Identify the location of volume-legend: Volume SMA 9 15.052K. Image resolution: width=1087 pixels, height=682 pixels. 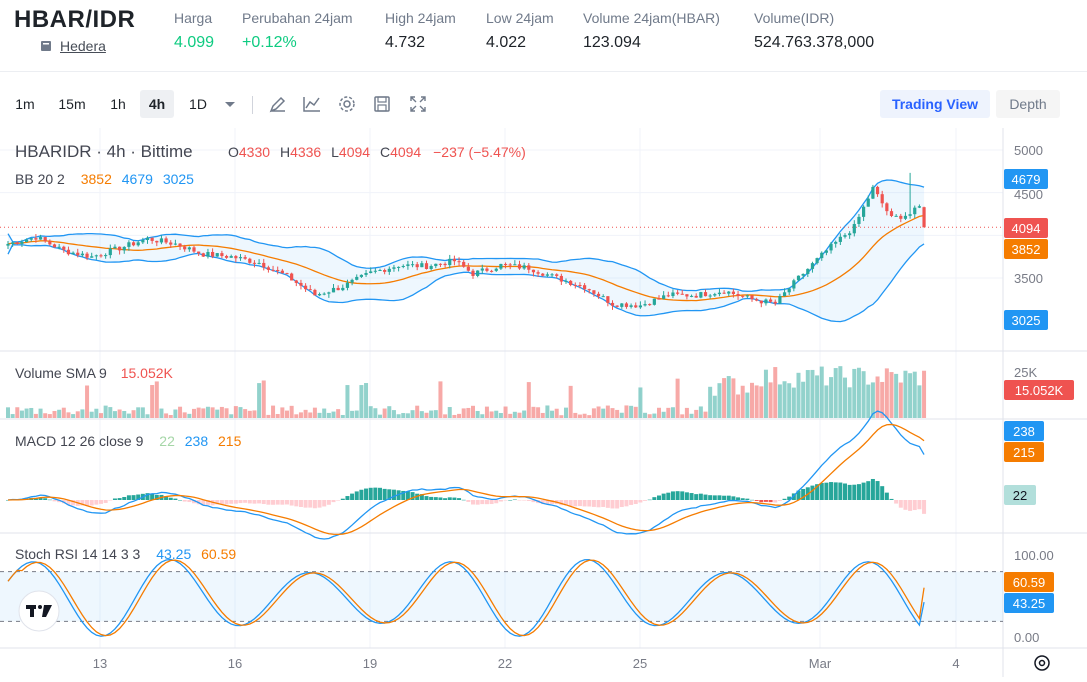
(94, 373).